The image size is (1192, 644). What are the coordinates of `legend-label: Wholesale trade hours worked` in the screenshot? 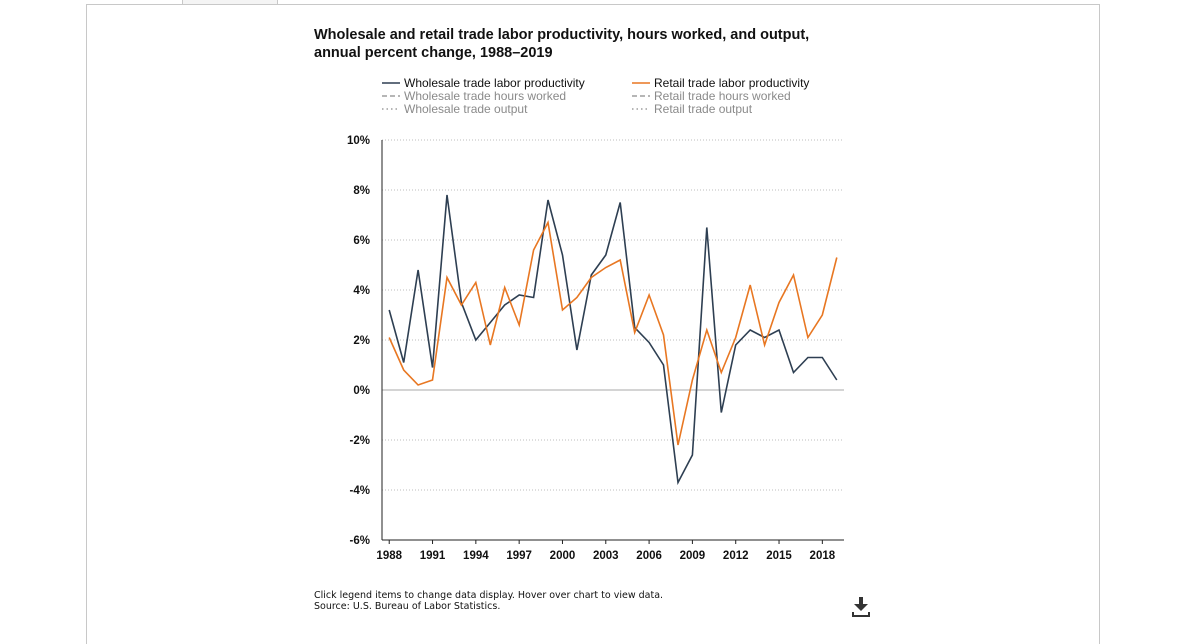 It's located at (485, 96).